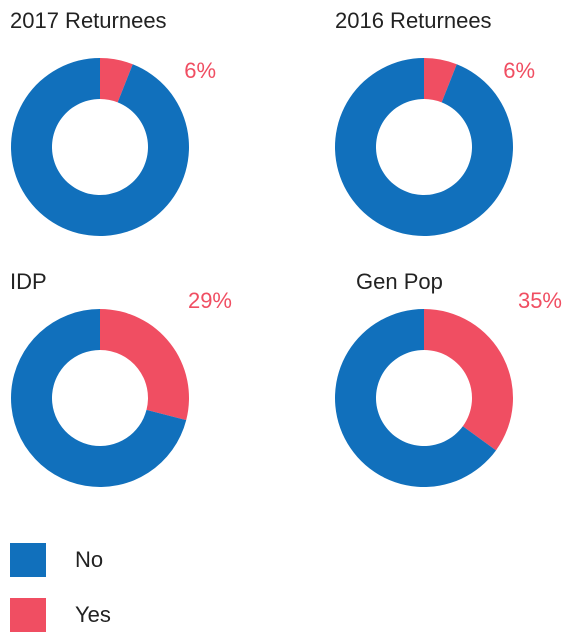  Describe the element at coordinates (210, 300) in the screenshot. I see `value-label: 29%` at that location.